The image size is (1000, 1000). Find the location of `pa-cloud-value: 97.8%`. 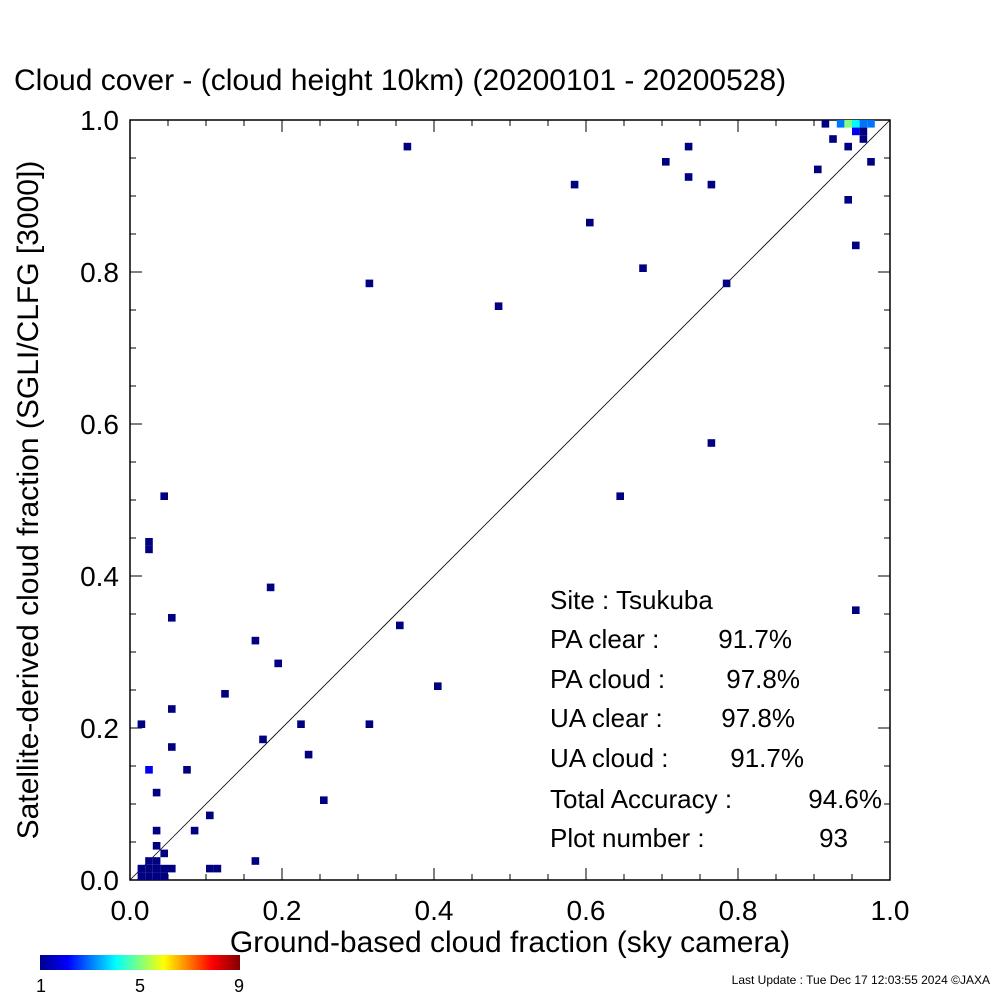

pa-cloud-value: 97.8% is located at coordinates (763, 679).